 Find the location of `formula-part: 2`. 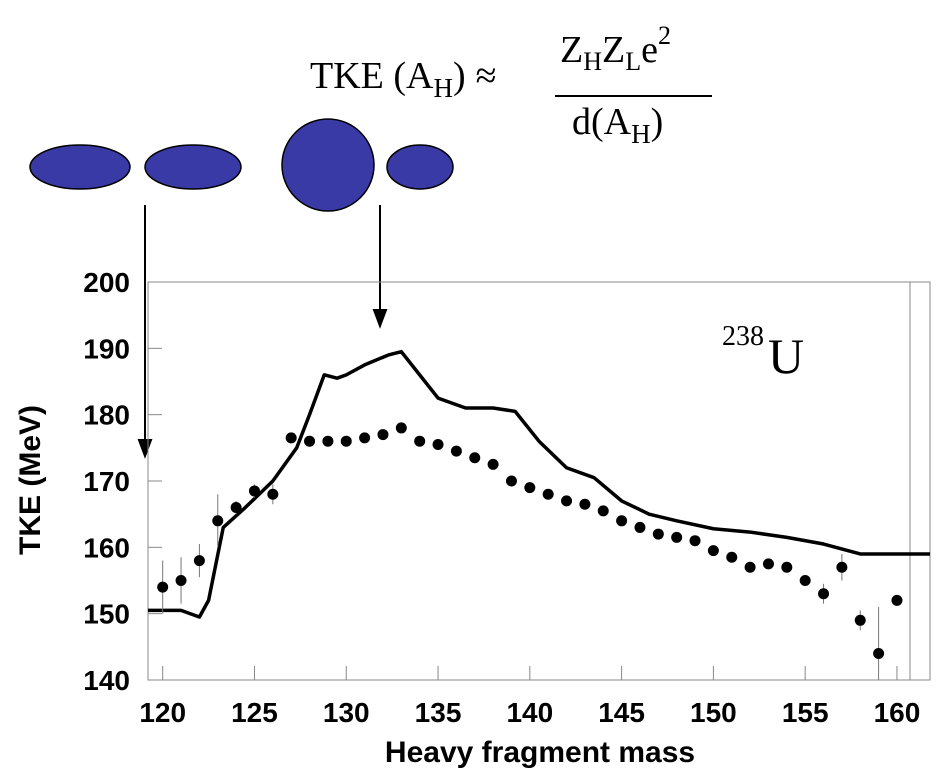

formula-part: 2 is located at coordinates (664, 35).